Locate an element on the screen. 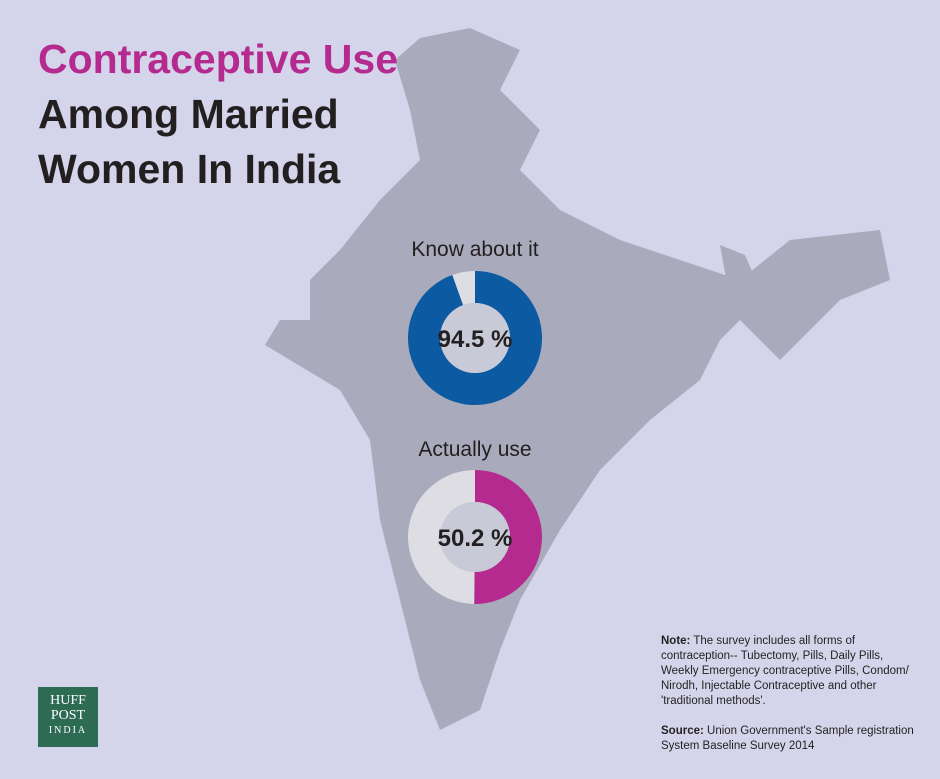 This screenshot has height=779, width=940. donut-value-label: 94.5 % is located at coordinates (475, 339).